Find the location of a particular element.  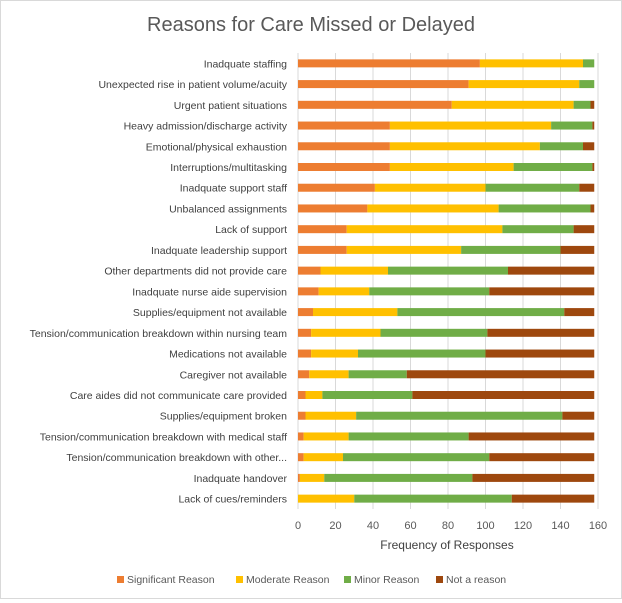

x-tick-label: 60 is located at coordinates (410, 526).